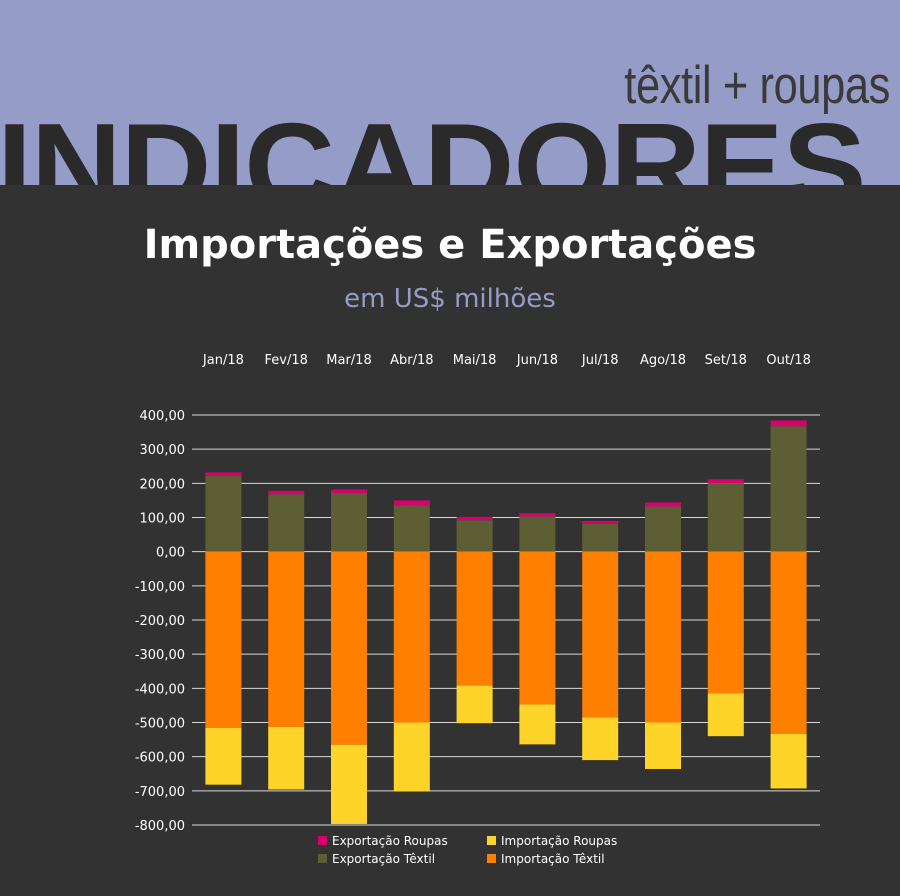  Describe the element at coordinates (160, 655) in the screenshot. I see `y-tick-label: -300,00` at that location.